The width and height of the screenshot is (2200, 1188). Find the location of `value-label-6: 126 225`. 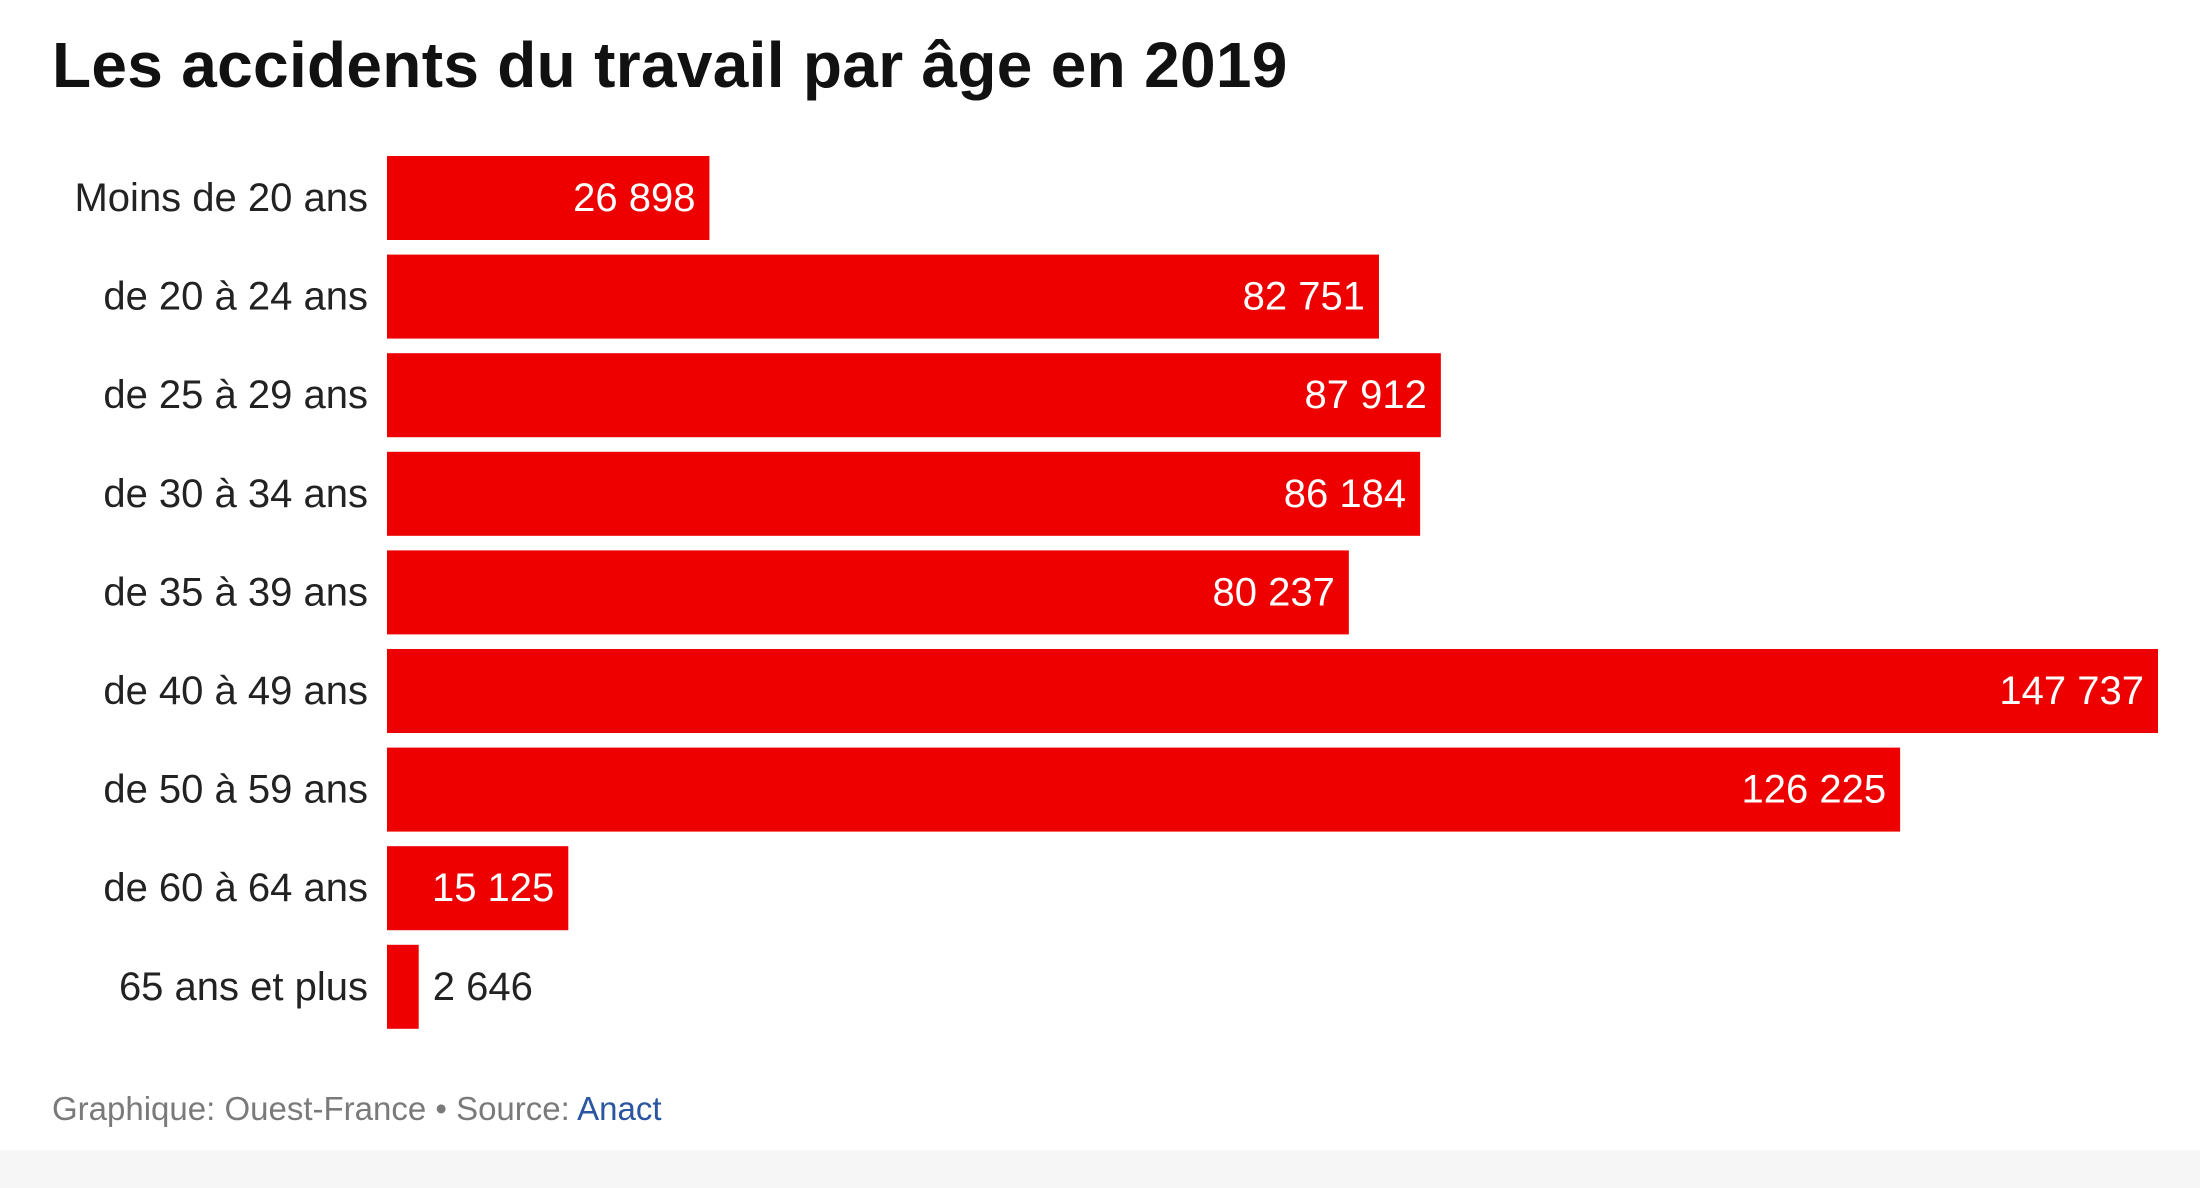

value-label-6: 126 225 is located at coordinates (1814, 790).